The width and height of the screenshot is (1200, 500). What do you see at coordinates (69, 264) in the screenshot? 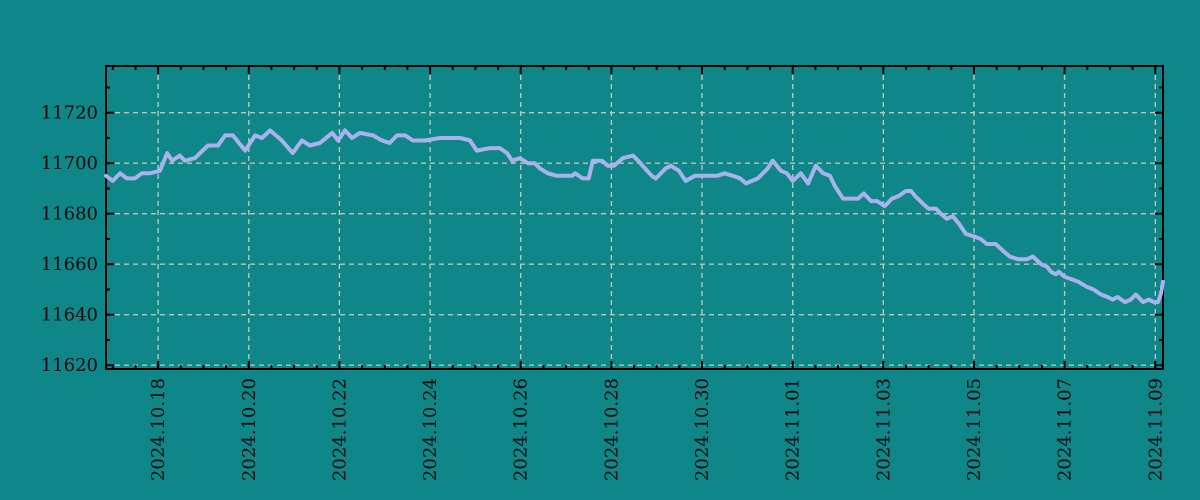
I see `y-tick-label: 11660` at bounding box center [69, 264].